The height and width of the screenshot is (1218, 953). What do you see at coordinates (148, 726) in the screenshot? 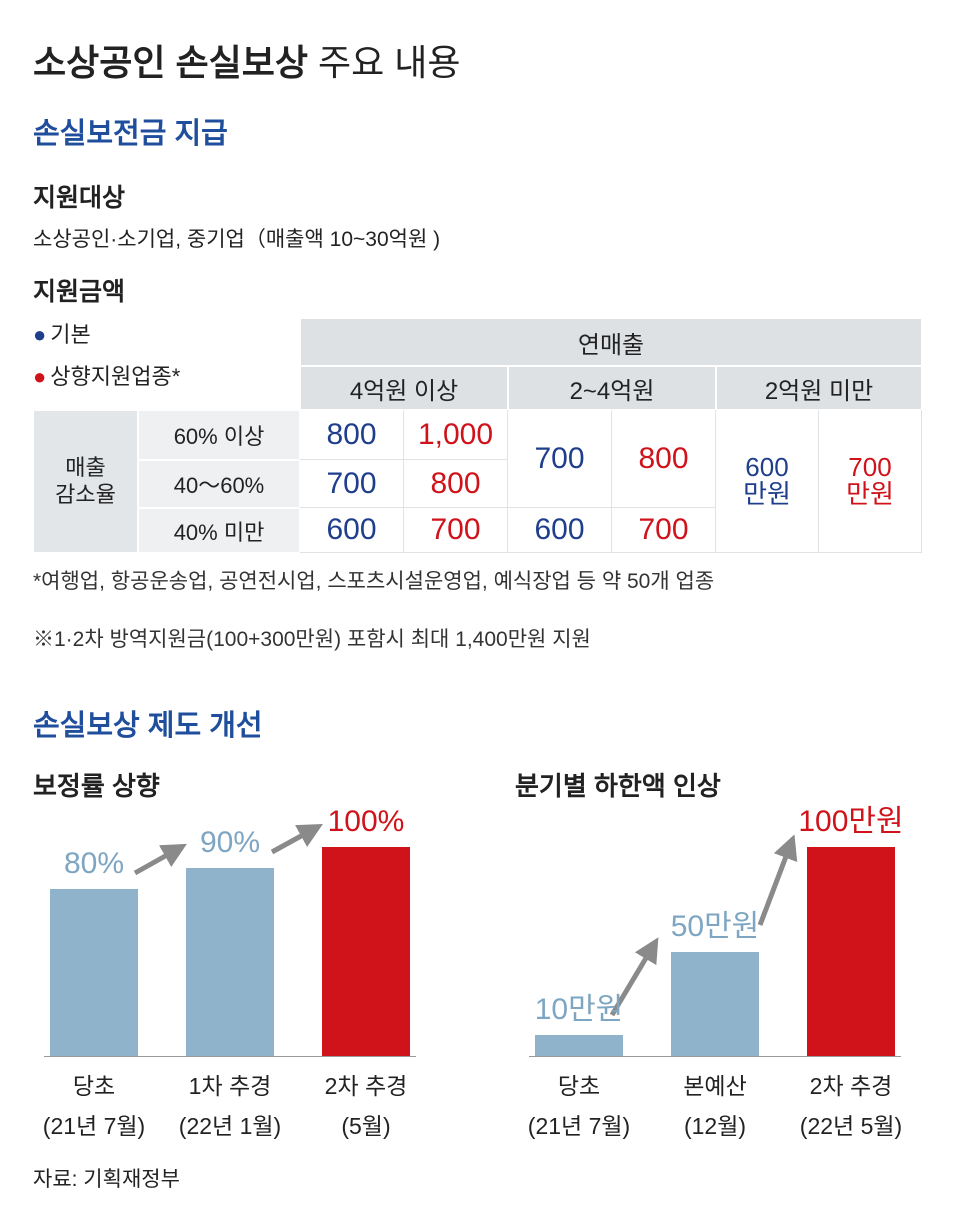
I see `section-heading: 손실보상 제도 개선` at bounding box center [148, 726].